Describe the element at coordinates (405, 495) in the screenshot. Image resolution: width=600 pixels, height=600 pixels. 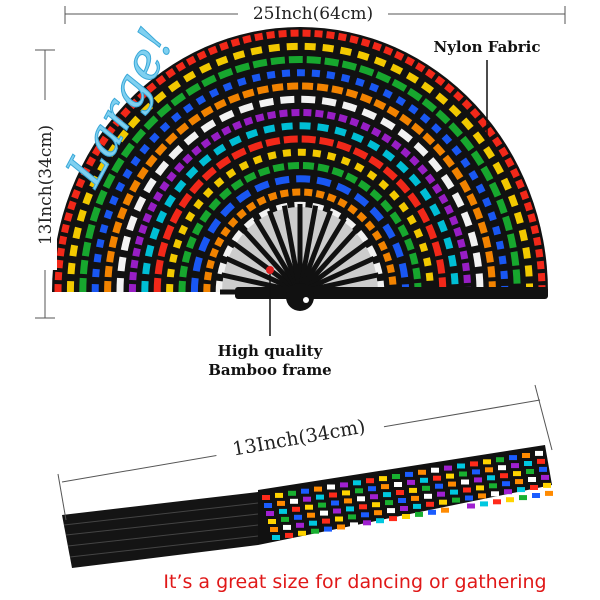
I see `closed-fan-fabric` at that location.